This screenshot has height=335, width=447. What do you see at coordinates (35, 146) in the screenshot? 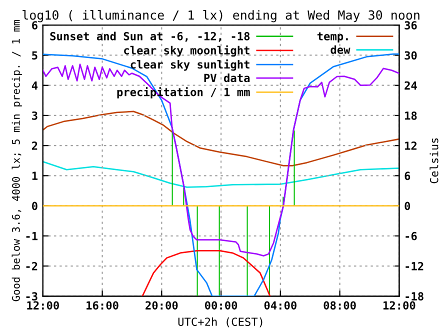
I see `y-tick-label: 2` at bounding box center [35, 146].